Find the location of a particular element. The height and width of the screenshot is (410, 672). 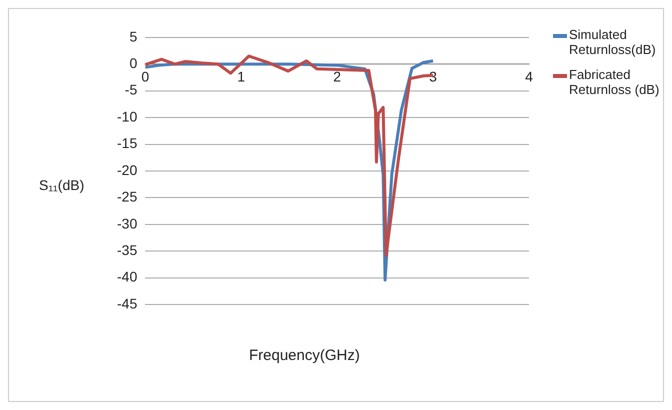

x-tick-label: 1 is located at coordinates (241, 76).